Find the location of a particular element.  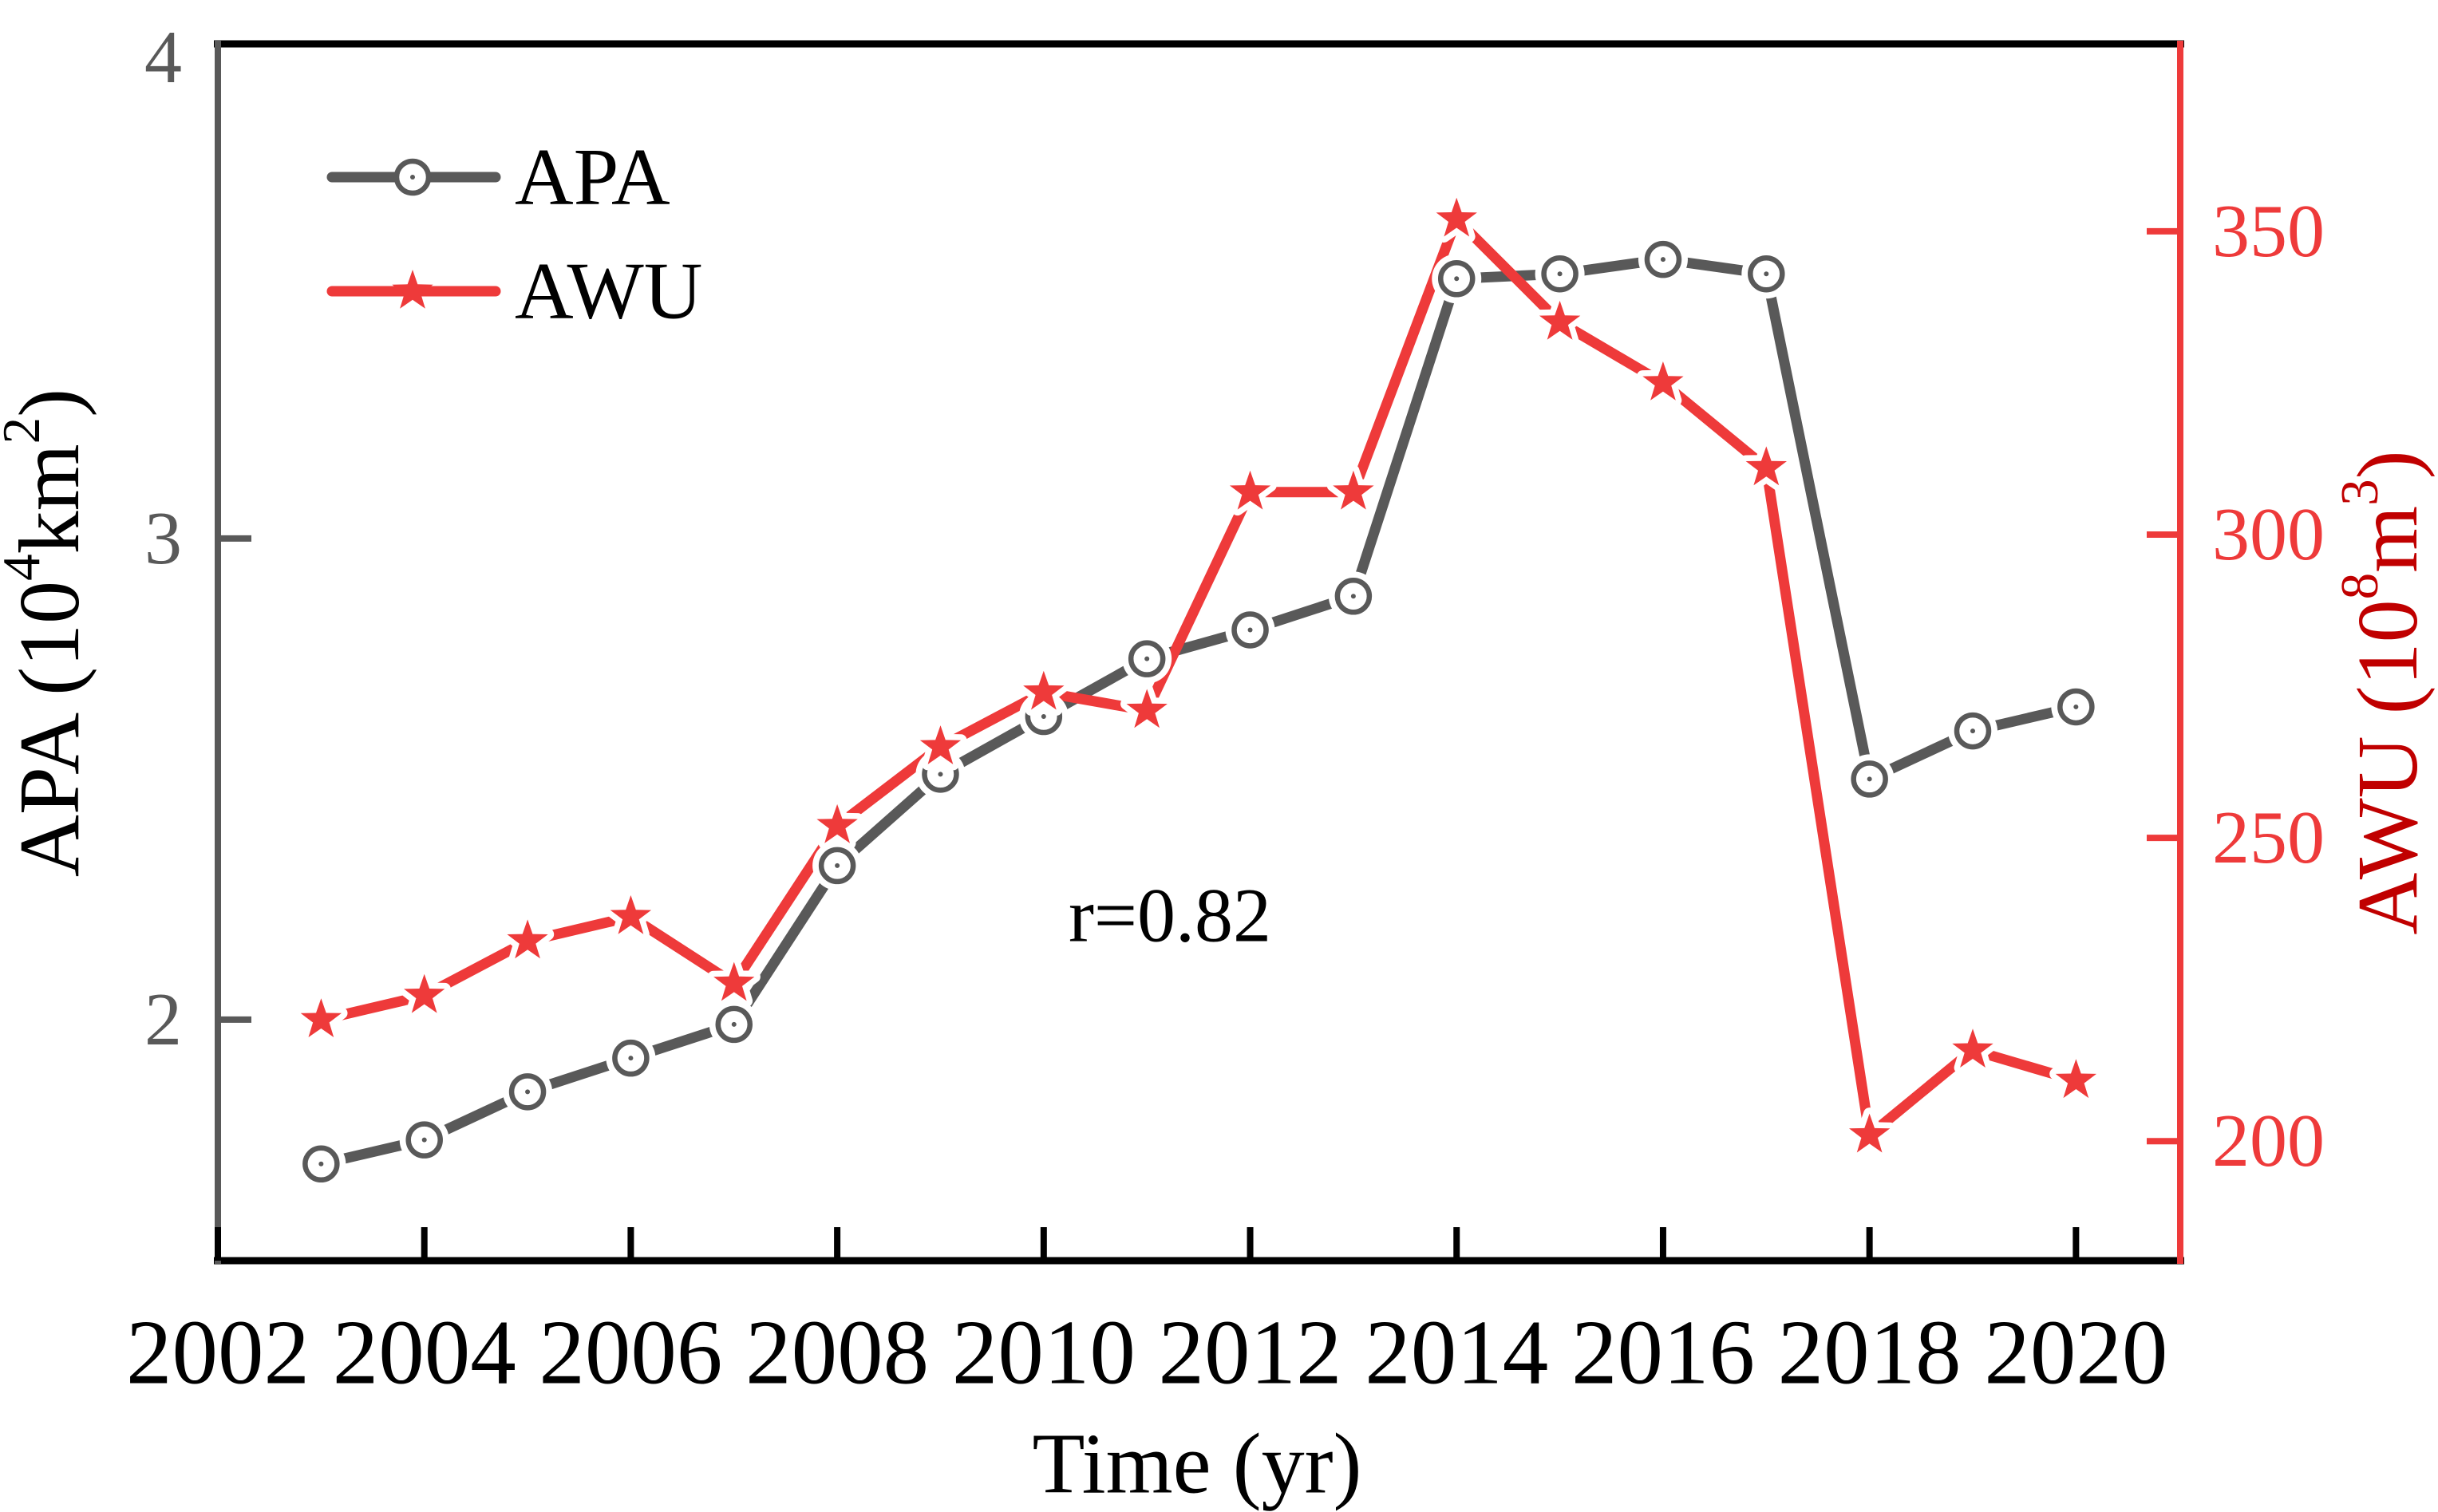

apa-marker-2009-dot is located at coordinates (940, 774).